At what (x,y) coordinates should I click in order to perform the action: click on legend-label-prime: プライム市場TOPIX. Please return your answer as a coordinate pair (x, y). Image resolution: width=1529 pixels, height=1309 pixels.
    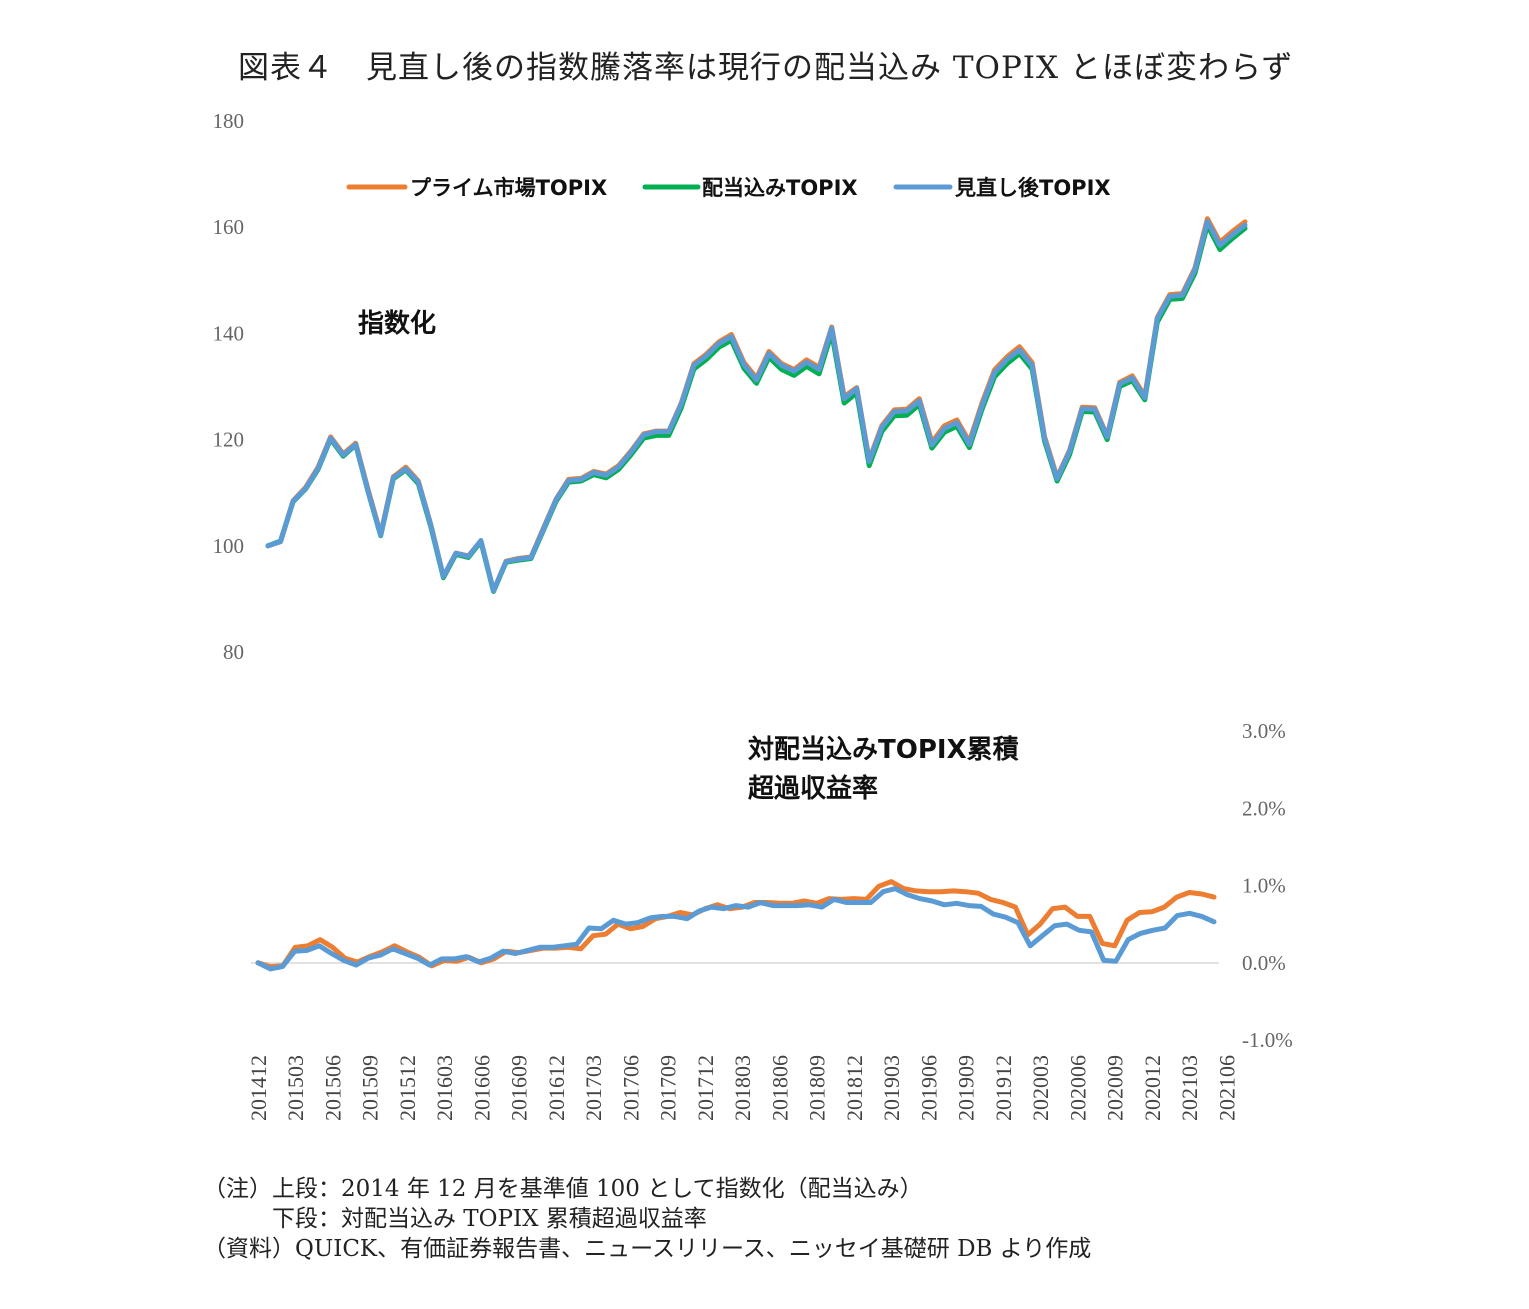
    Looking at the image, I should click on (508, 188).